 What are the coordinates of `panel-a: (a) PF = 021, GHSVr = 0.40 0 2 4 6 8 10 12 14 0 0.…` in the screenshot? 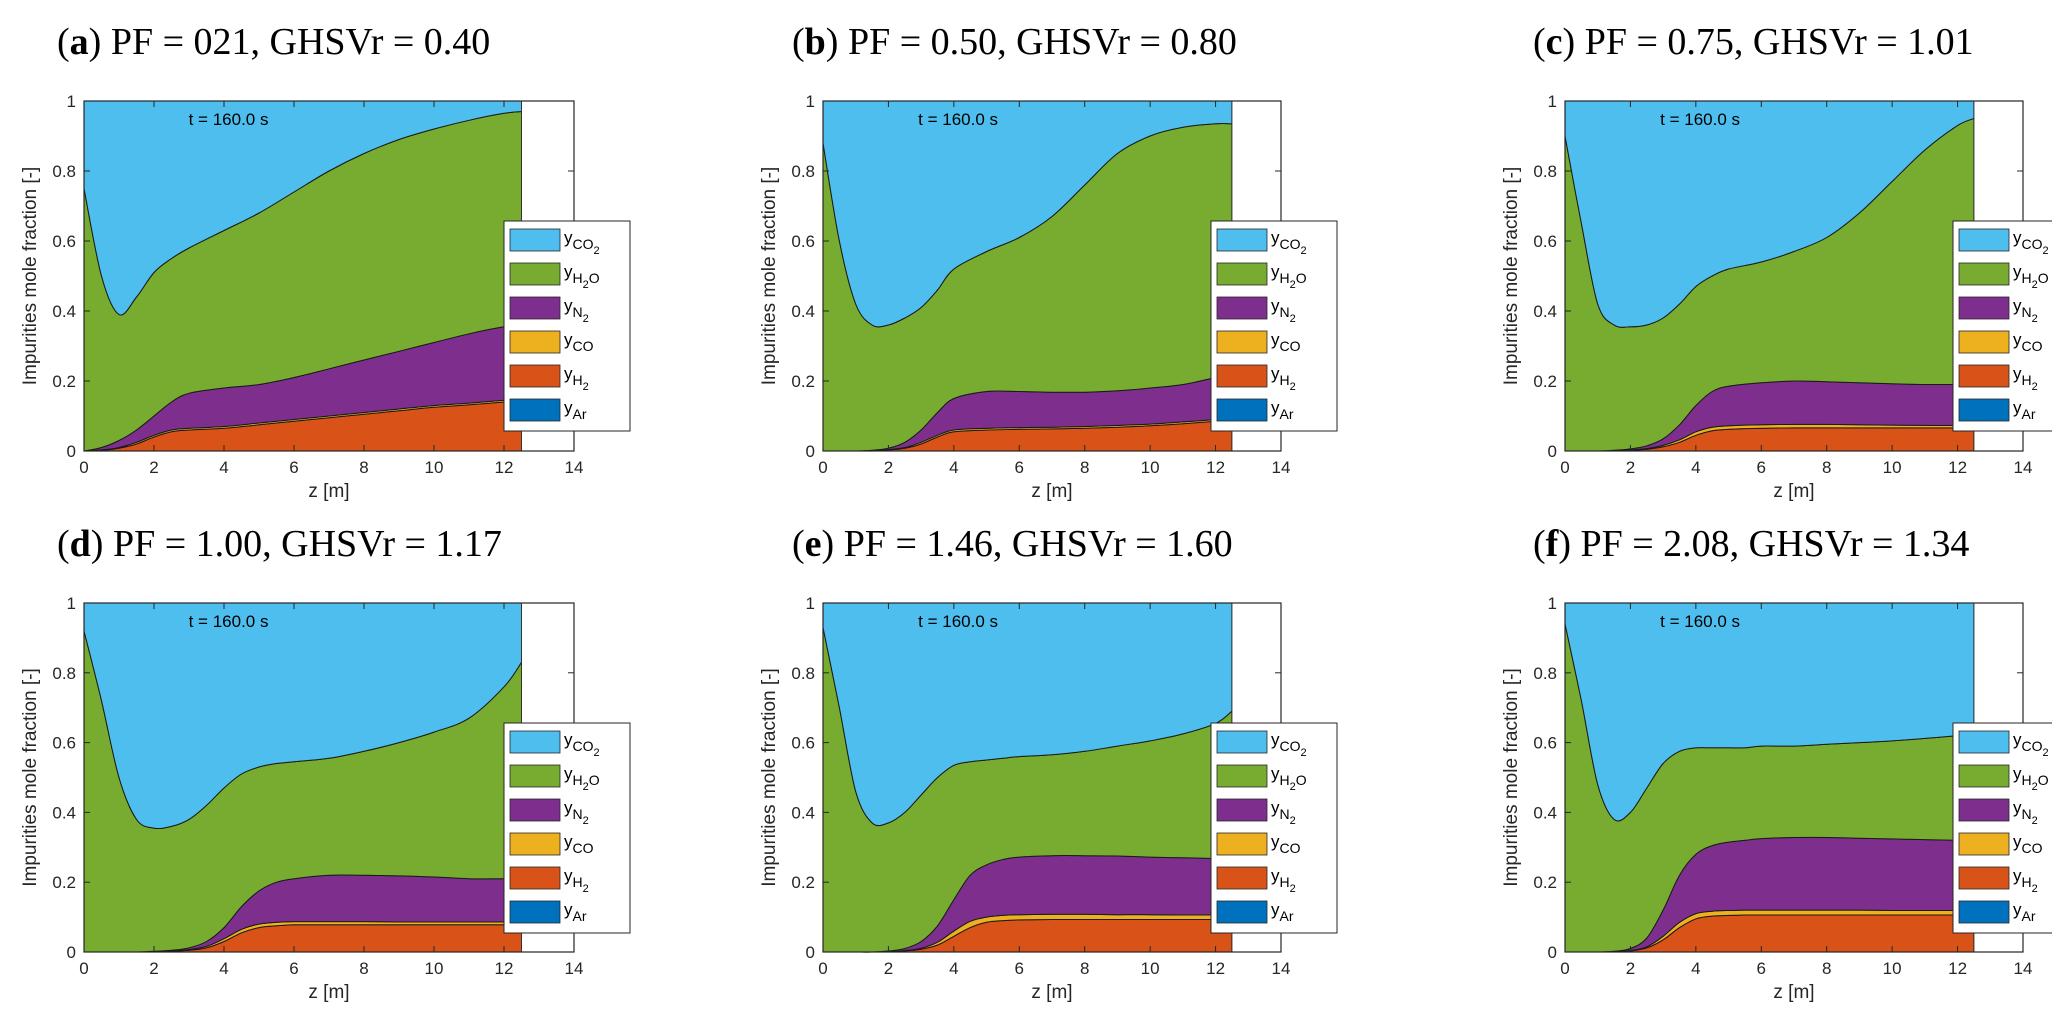 It's located at (325, 261).